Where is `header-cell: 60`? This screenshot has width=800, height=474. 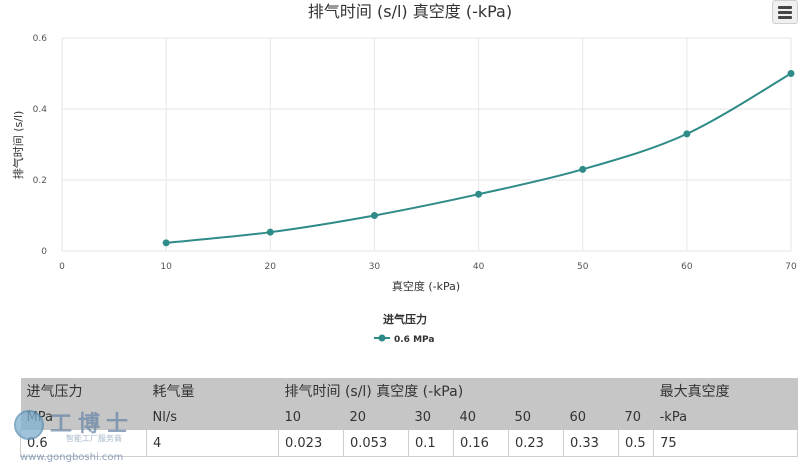 header-cell: 60 is located at coordinates (591, 417).